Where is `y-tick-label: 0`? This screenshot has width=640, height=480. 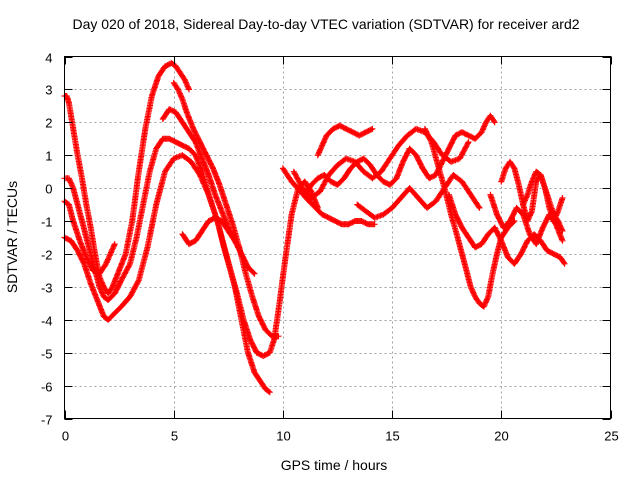 y-tick-label: 0 is located at coordinates (48, 189).